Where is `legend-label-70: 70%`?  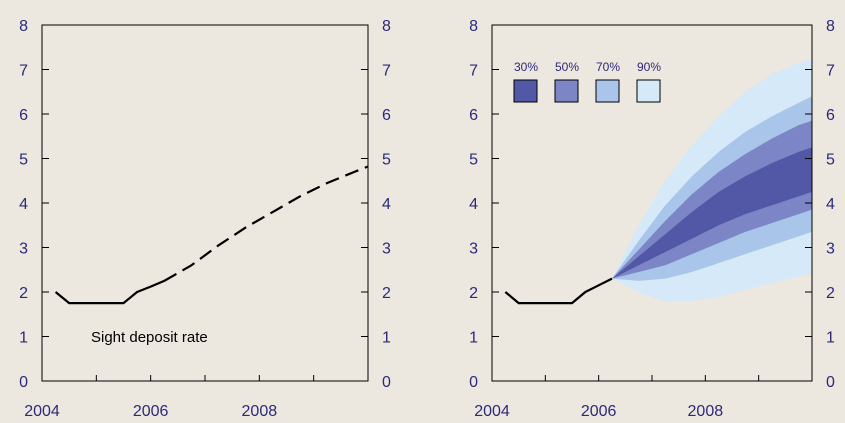 legend-label-70: 70% is located at coordinates (608, 67).